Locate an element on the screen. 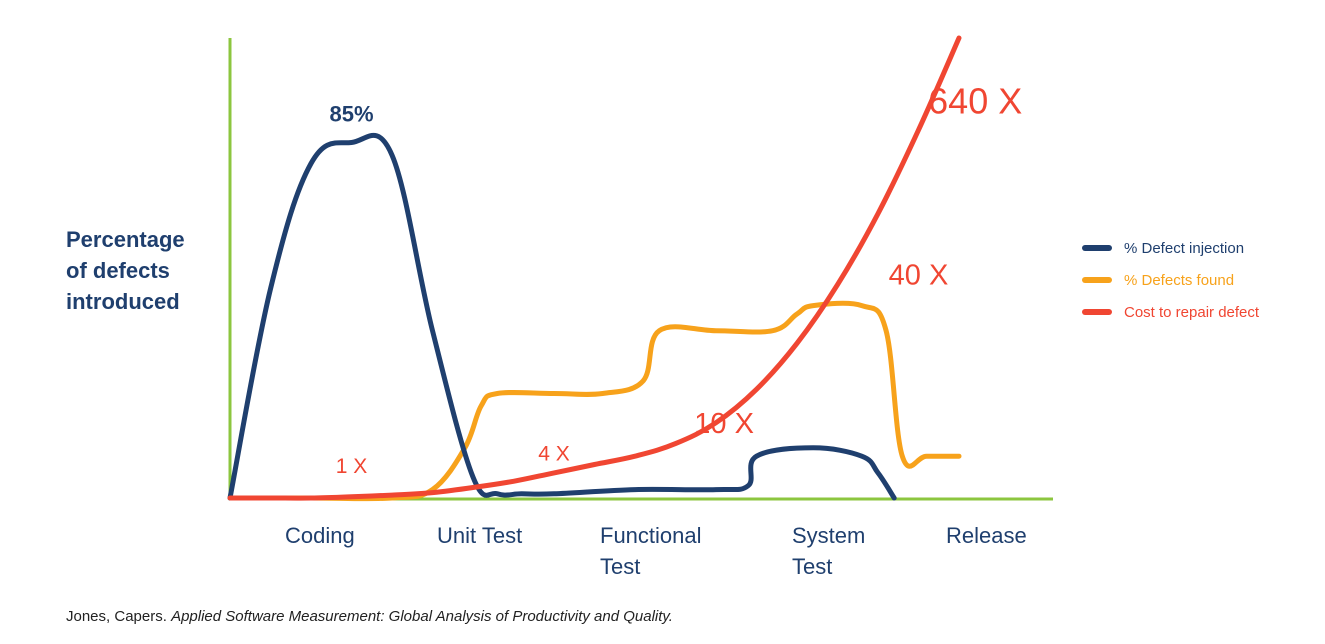 This screenshot has width=1325, height=644. x-tick-label: Unit Test is located at coordinates (479, 535).